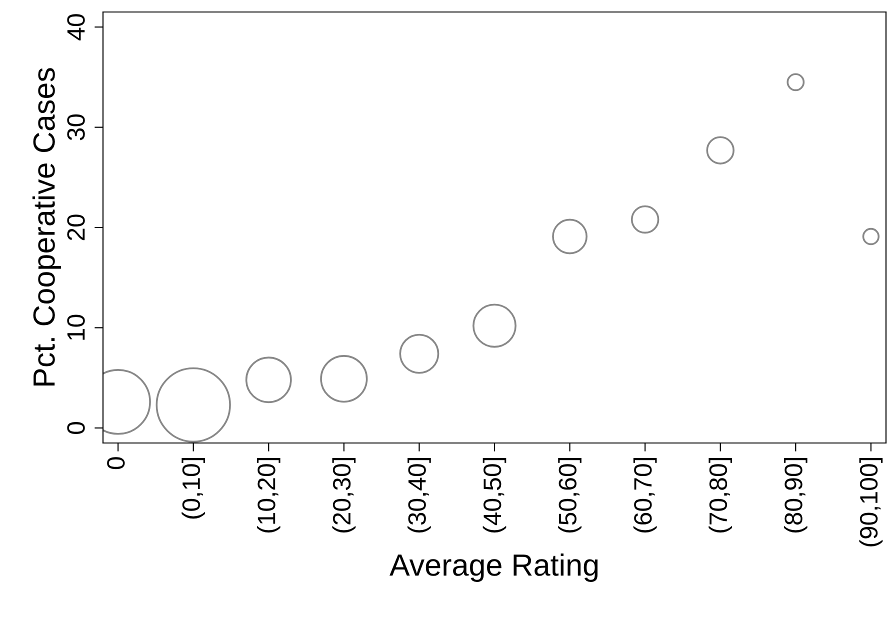  Describe the element at coordinates (76, 227) in the screenshot. I see `y-tick-label: 20` at that location.